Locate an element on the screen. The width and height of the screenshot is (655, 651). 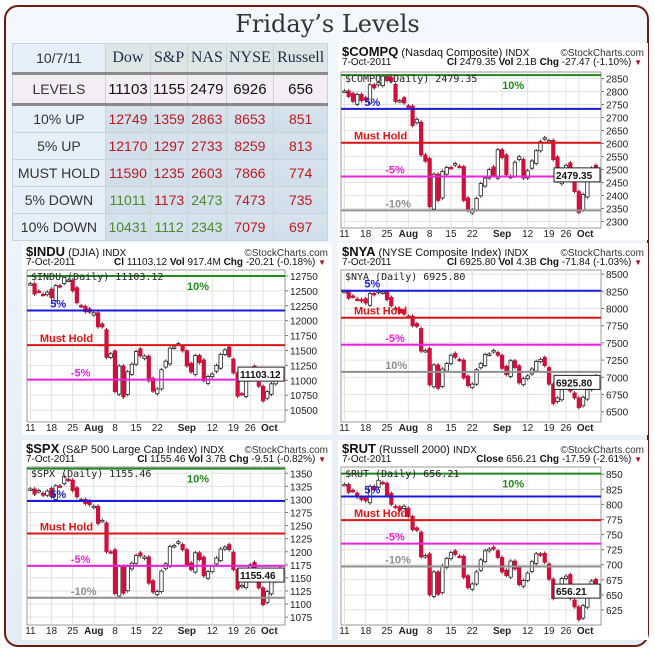
row-label: LEVELS is located at coordinates (59, 89).